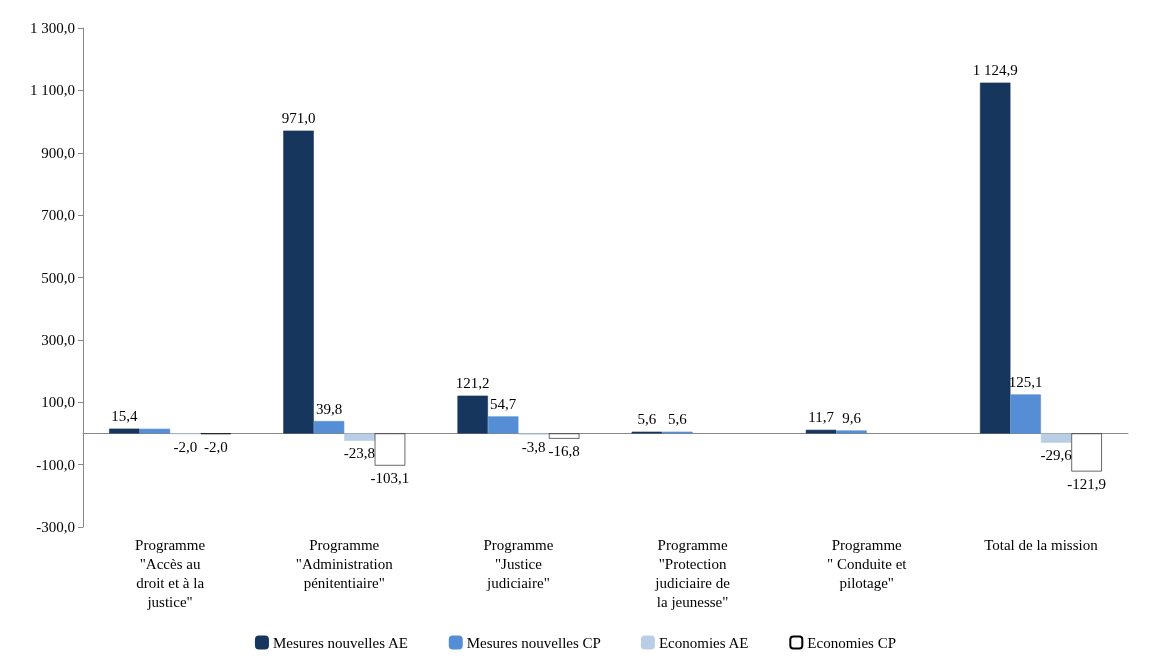  What do you see at coordinates (1056, 455) in the screenshot?
I see `data-label: -29,6` at bounding box center [1056, 455].